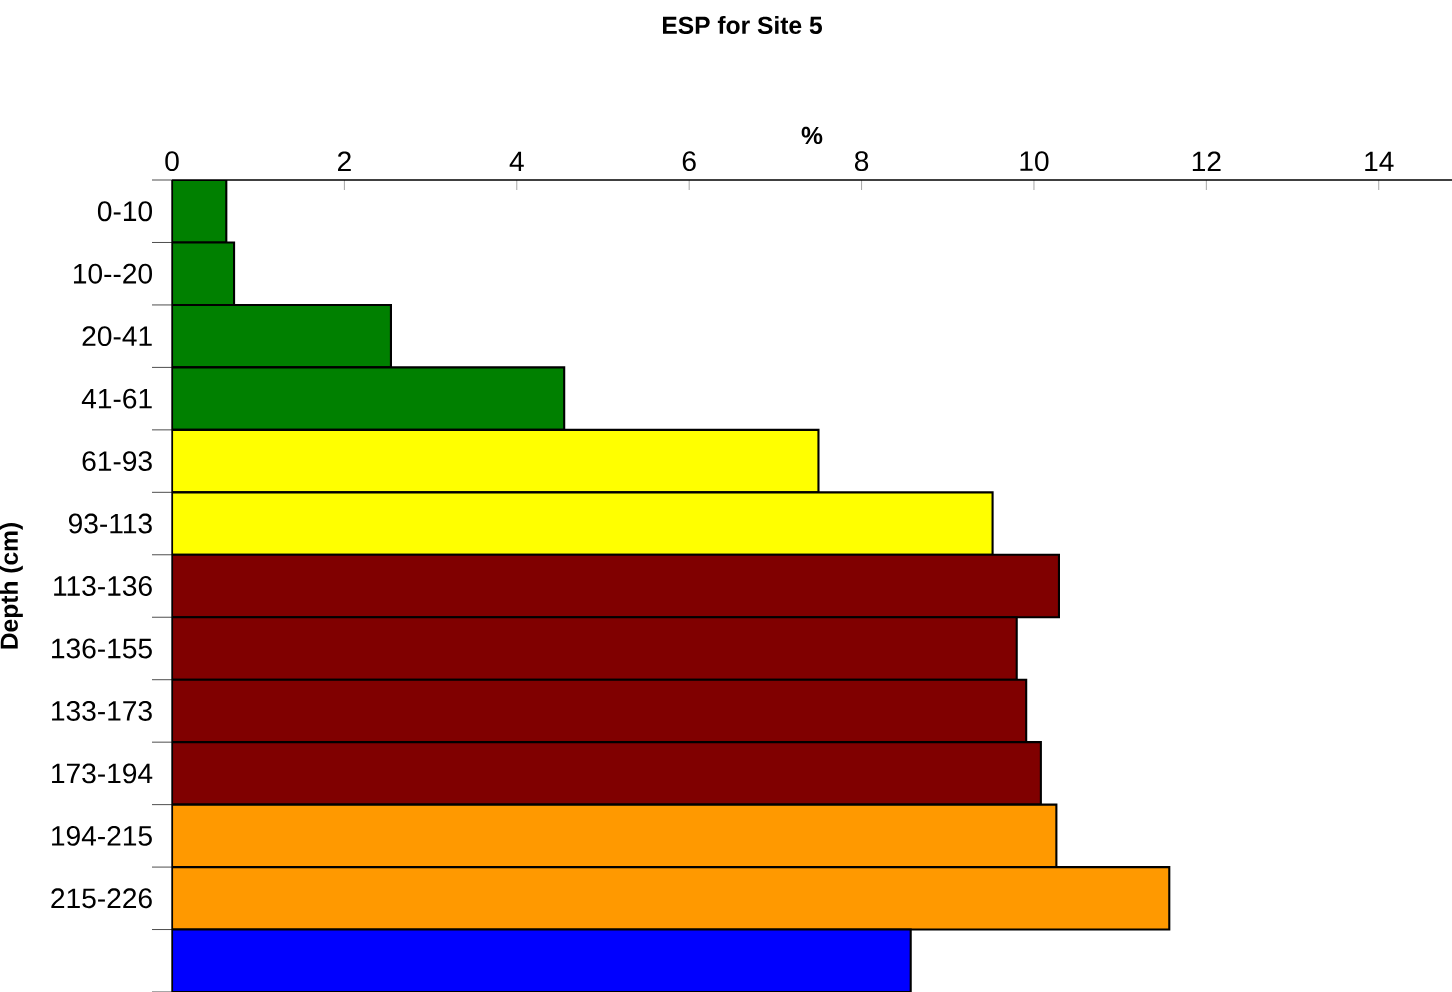 The height and width of the screenshot is (992, 1452). I want to click on y-tick-label: 61-93, so click(117, 461).